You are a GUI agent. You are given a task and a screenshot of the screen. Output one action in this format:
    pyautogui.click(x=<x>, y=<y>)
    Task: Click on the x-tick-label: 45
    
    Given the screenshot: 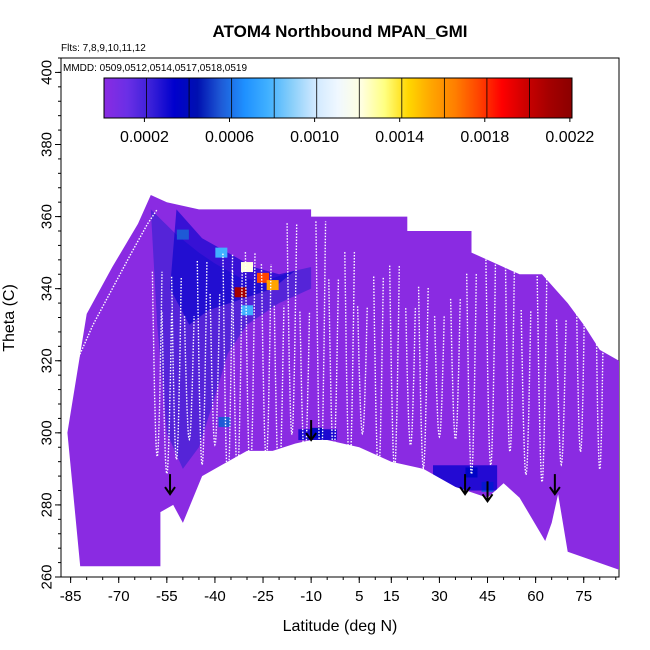 What is the action you would take?
    pyautogui.click(x=487, y=596)
    